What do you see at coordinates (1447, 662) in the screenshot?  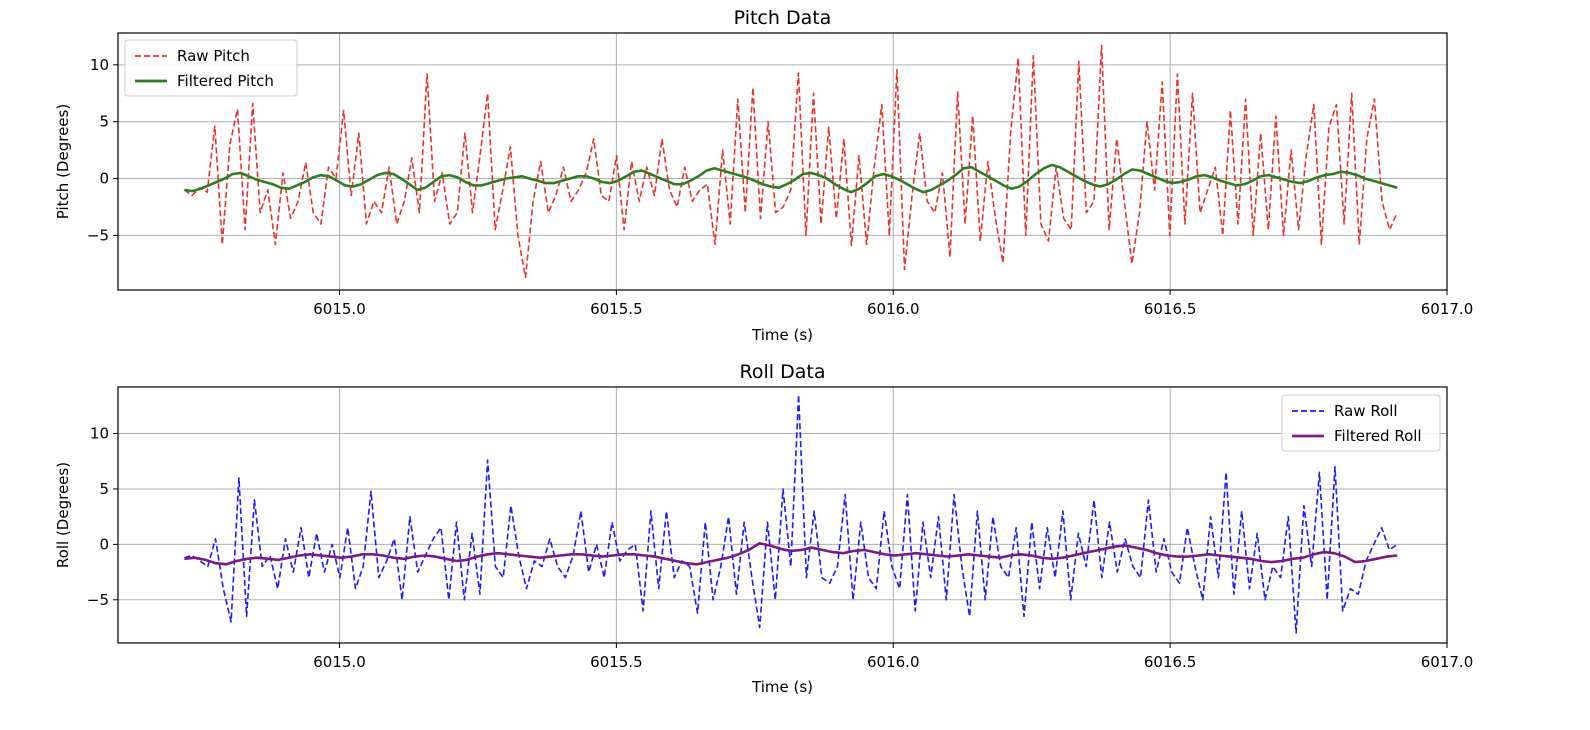 I see `roll-xtick-label: 6017.0` at bounding box center [1447, 662].